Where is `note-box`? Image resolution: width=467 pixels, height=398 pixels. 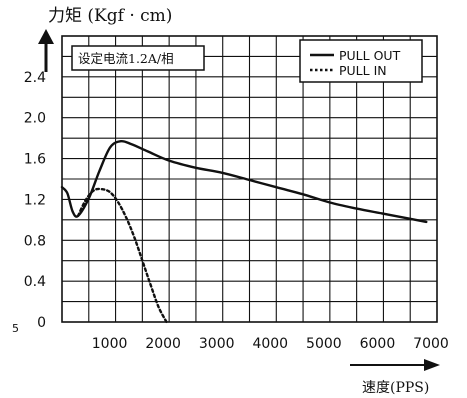
note-box is located at coordinates (138, 58).